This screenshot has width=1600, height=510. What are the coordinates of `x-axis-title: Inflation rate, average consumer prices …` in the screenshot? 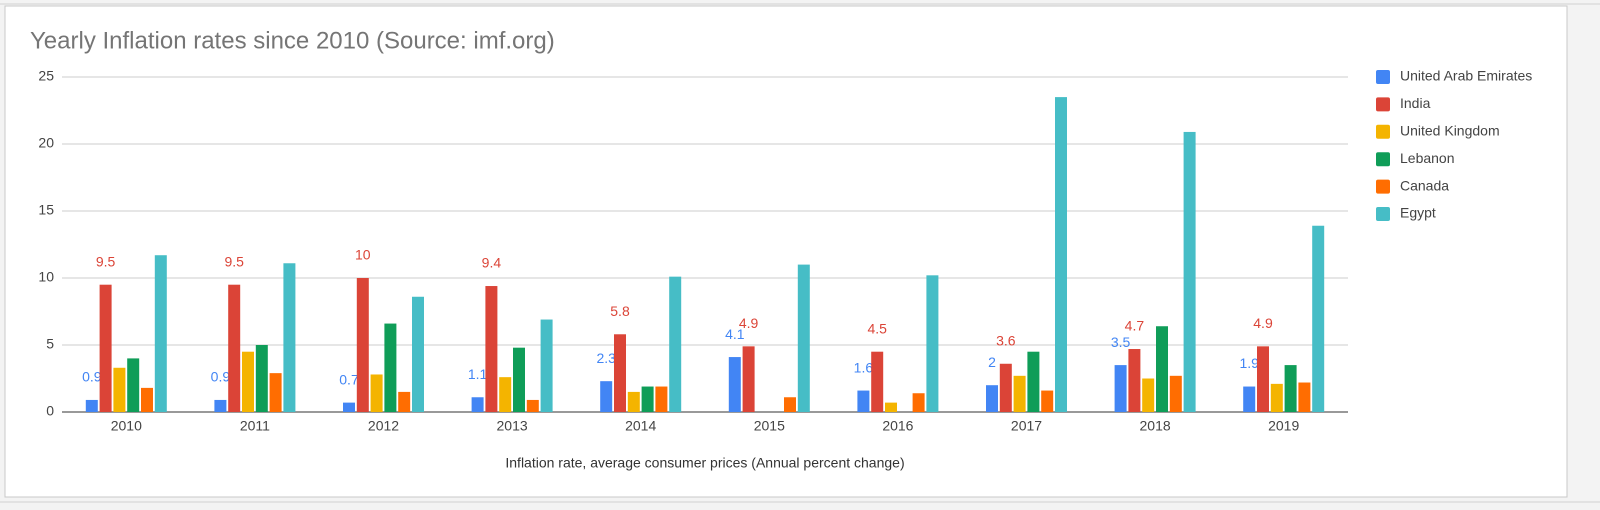 It's located at (704, 463).